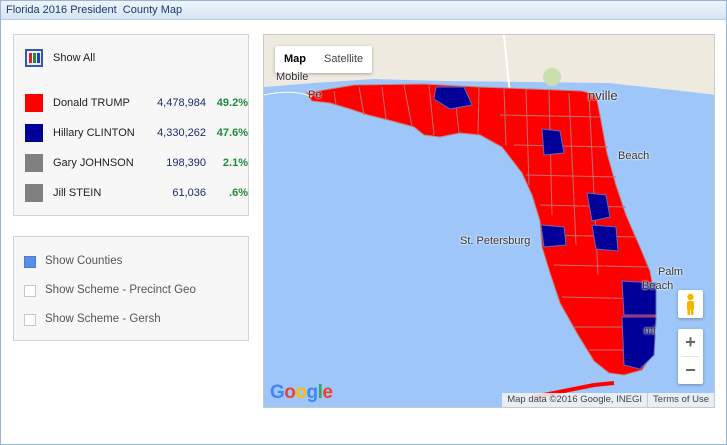  Describe the element at coordinates (93, 163) in the screenshot. I see `candidate-name: Gary JOHNSON` at that location.